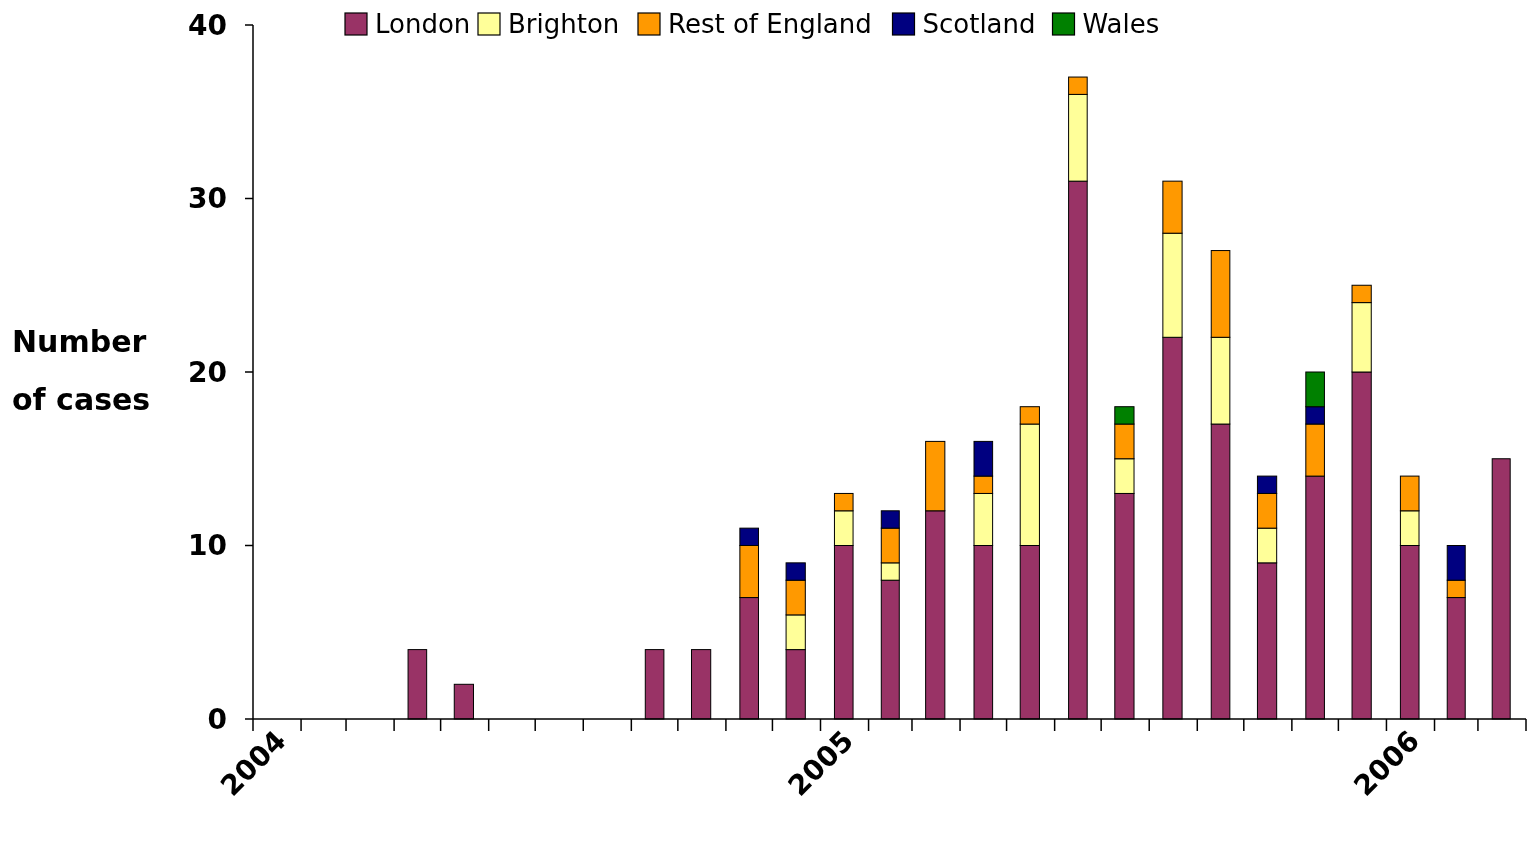 This screenshot has height=849, width=1534. Describe the element at coordinates (207, 25) in the screenshot. I see `y-tick-label: 40` at that location.